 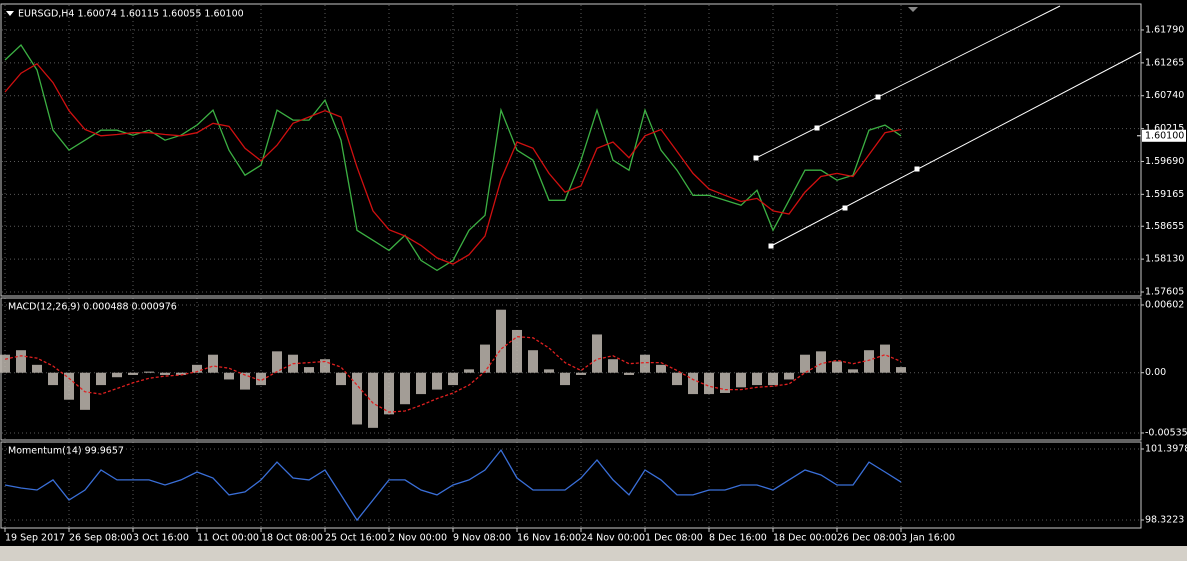 What do you see at coordinates (482, 538) in the screenshot?
I see `x-tick-label: 9 Nov 08:00` at bounding box center [482, 538].